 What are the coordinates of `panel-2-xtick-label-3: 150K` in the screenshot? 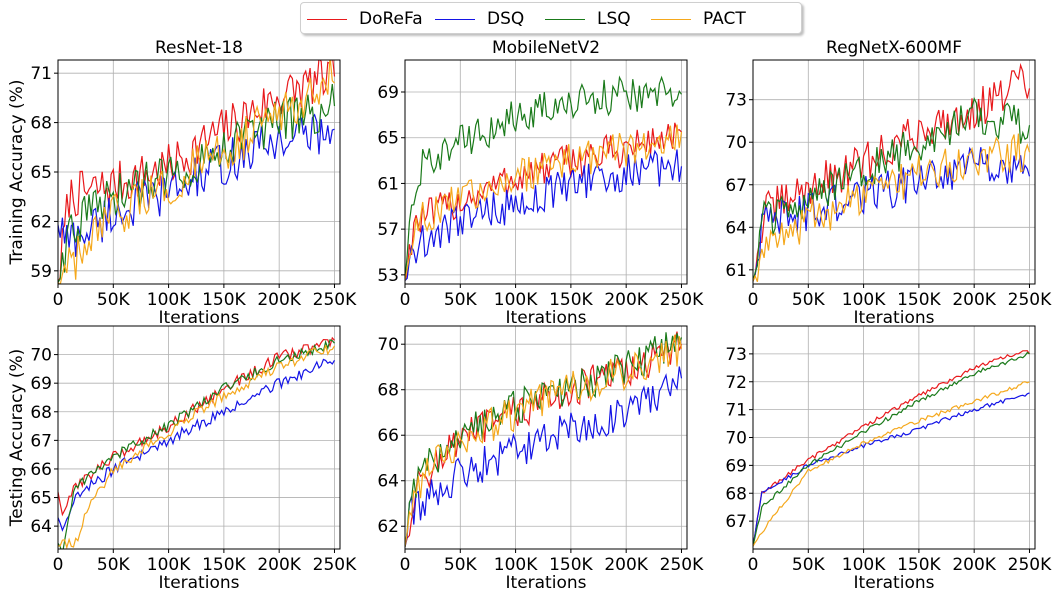 It's located at (571, 300).